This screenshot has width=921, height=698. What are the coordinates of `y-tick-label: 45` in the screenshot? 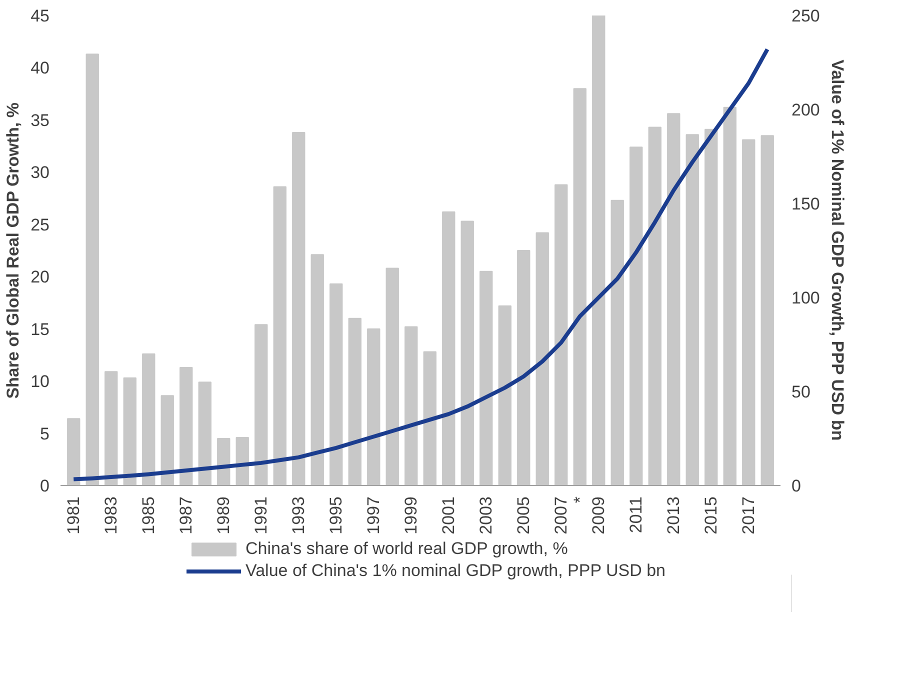 It's located at (40, 16).